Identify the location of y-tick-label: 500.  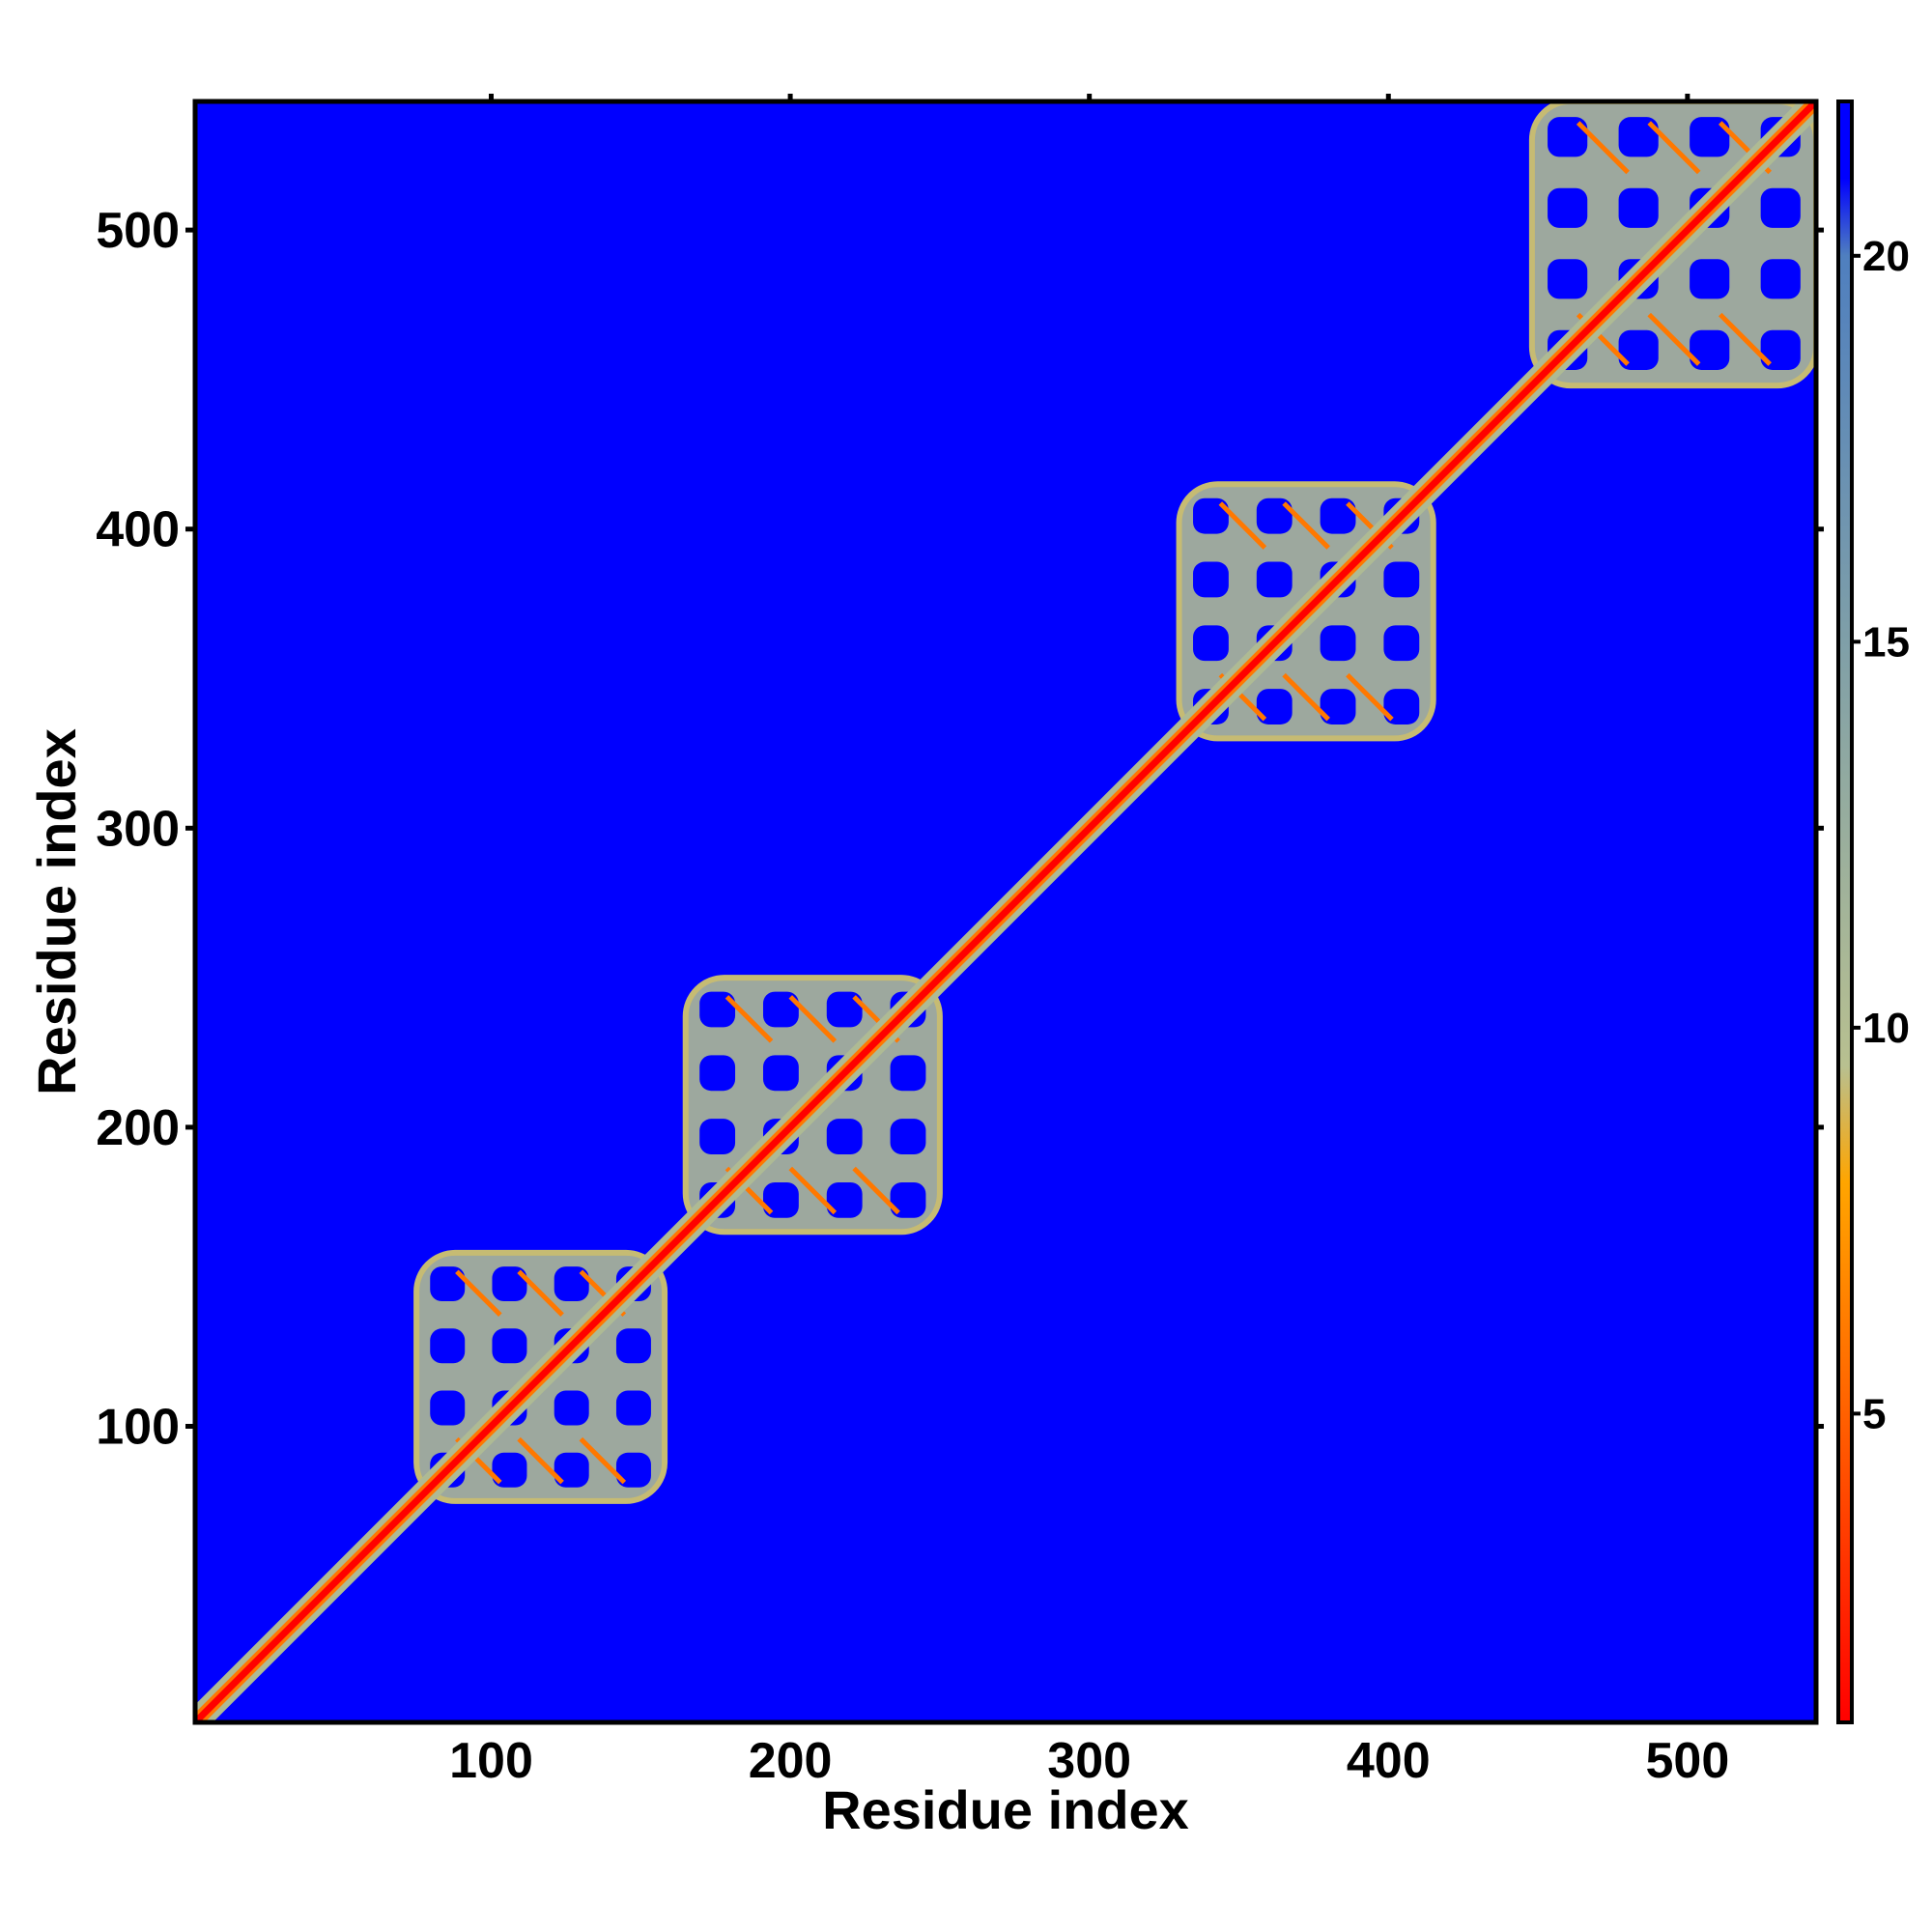
(138, 231).